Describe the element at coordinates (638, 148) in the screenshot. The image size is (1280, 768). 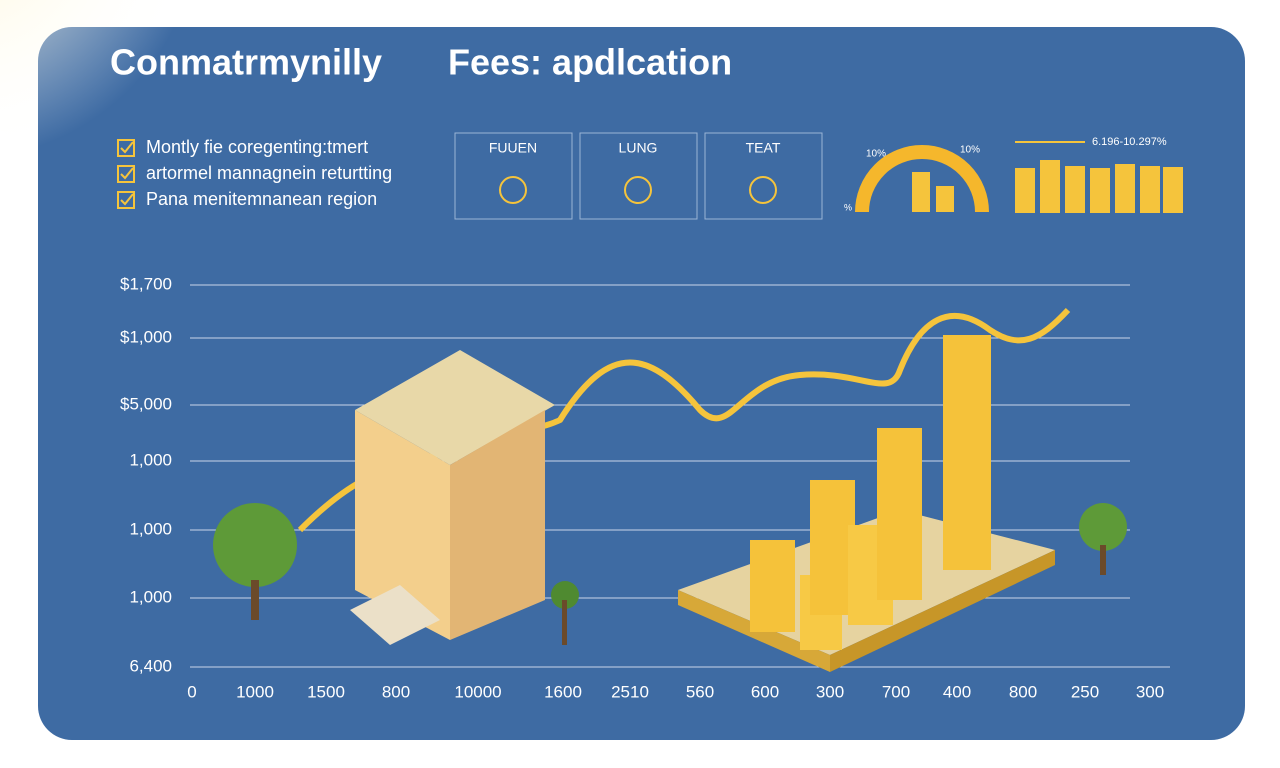
I see `card-label: LUNG` at that location.